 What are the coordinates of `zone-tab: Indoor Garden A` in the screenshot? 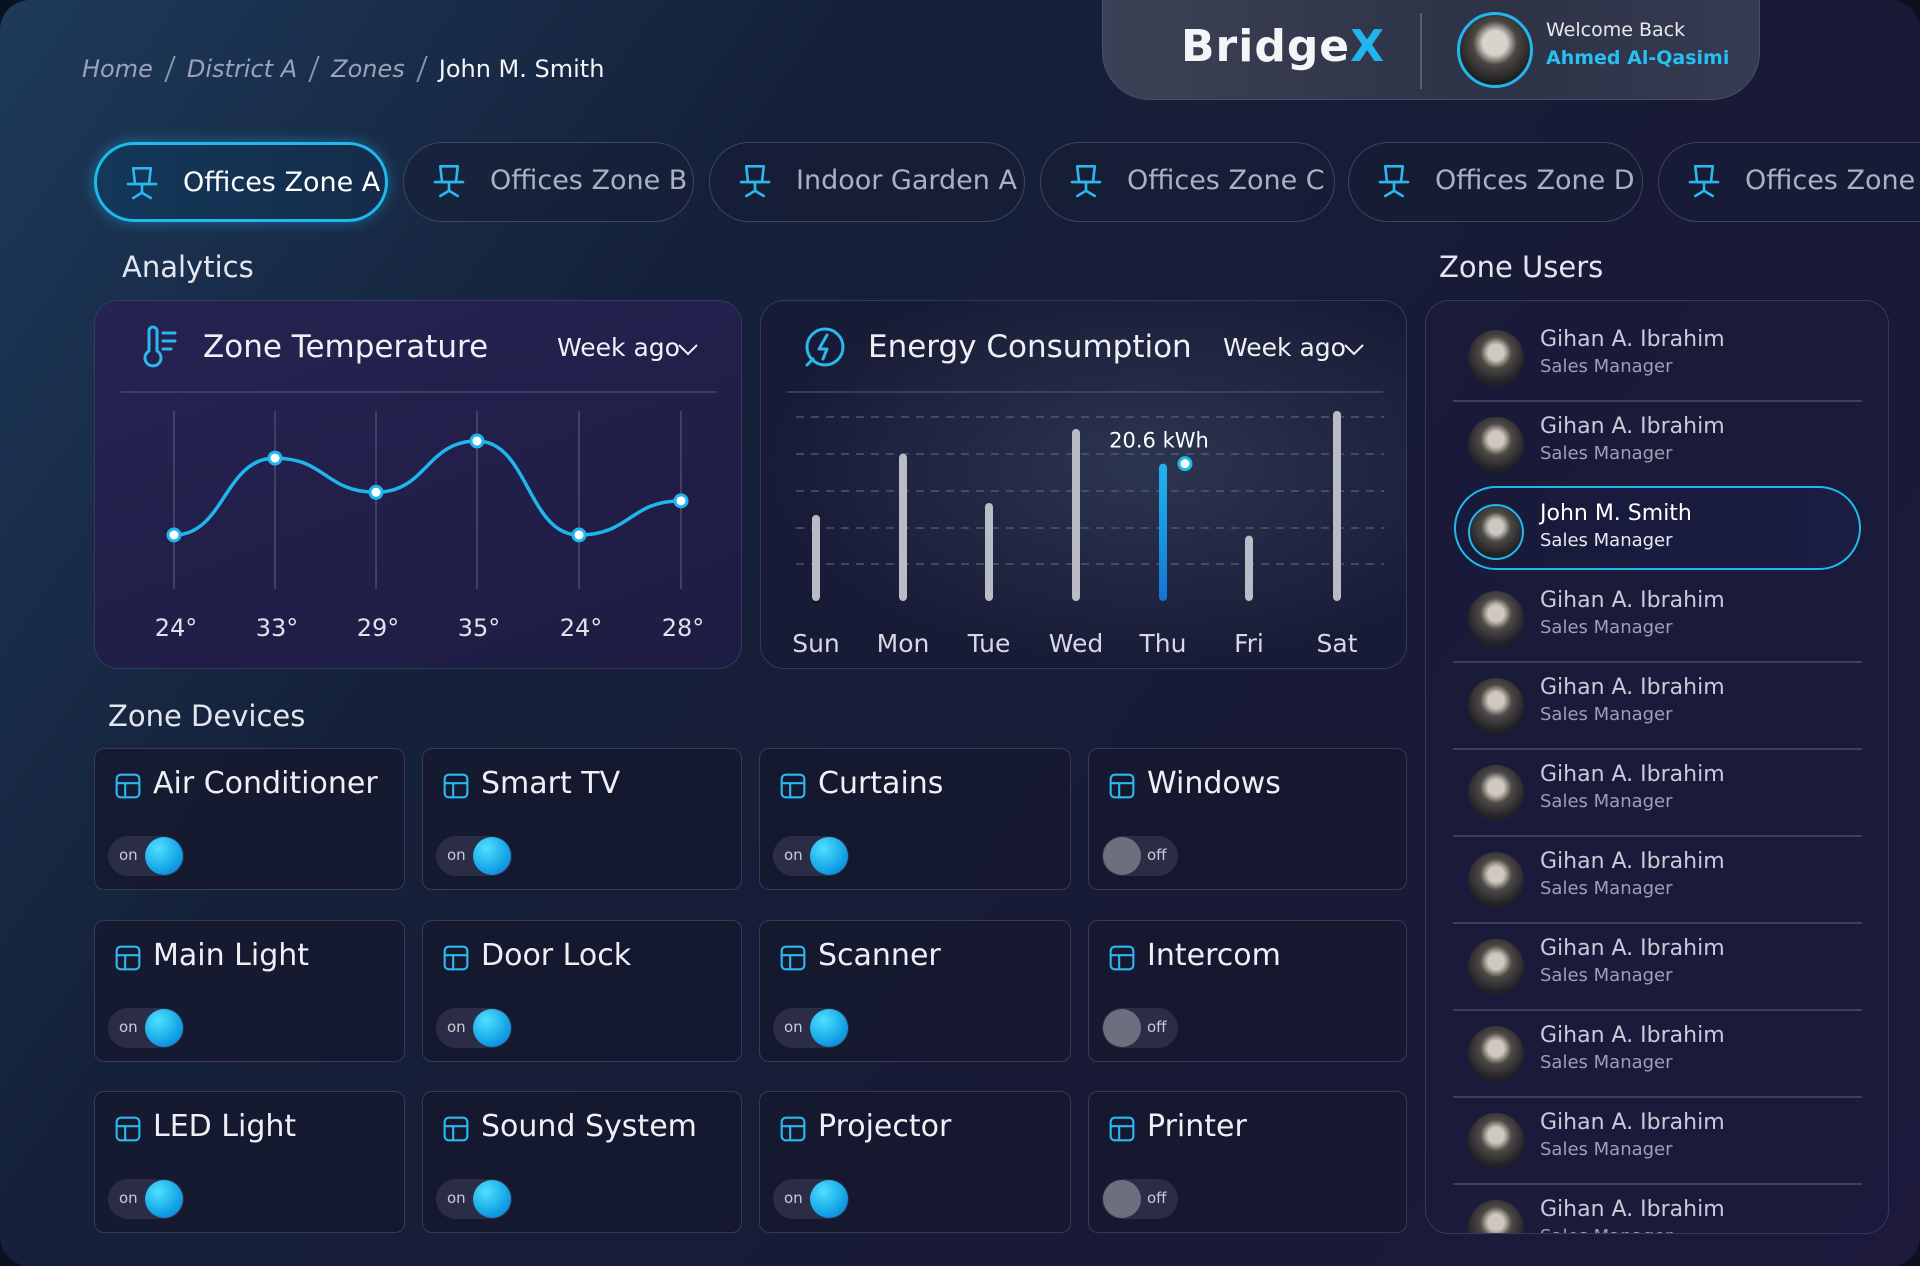 It's located at (867, 182).